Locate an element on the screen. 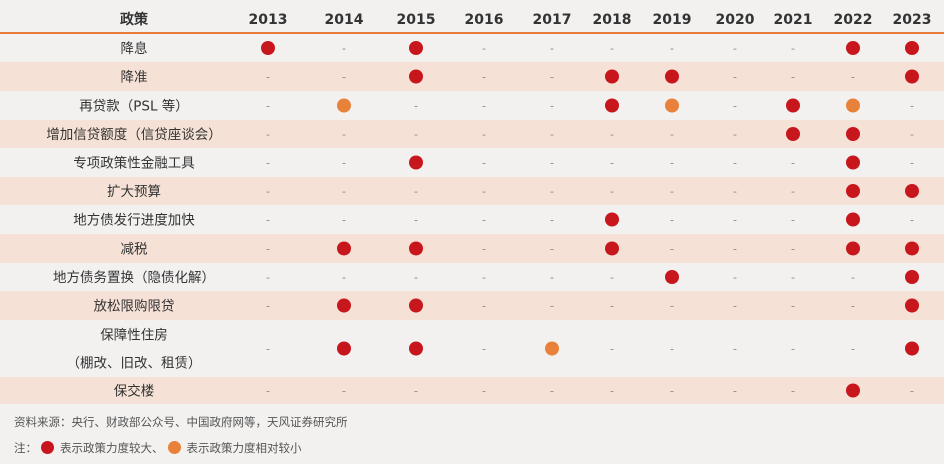  policy-label: 放松限购限贷 is located at coordinates (134, 307).